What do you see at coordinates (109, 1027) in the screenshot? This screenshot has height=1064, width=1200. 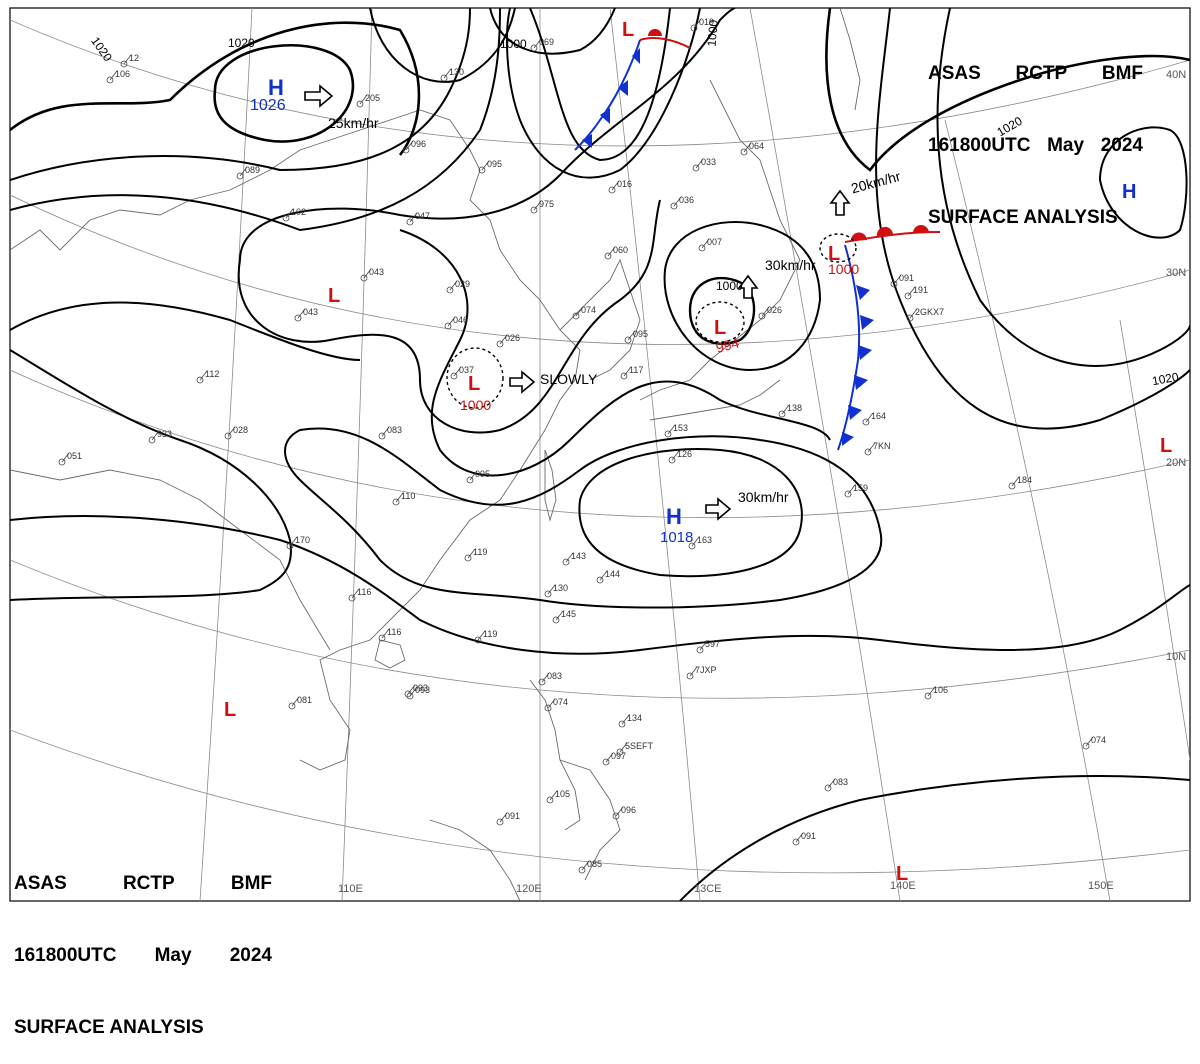 I see `header-product: SURFACE ANALYSIS` at bounding box center [109, 1027].